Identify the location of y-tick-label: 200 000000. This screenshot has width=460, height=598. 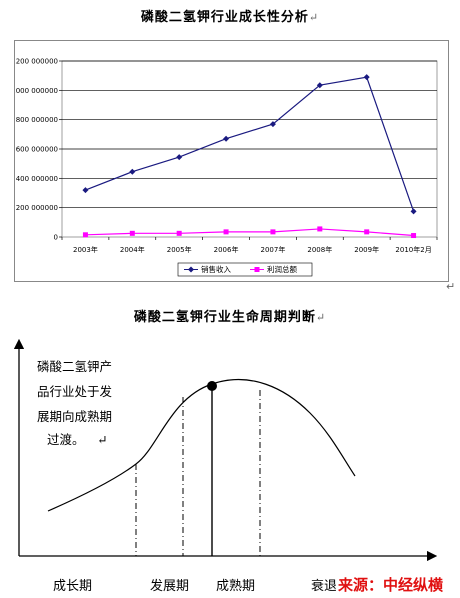
(37, 208).